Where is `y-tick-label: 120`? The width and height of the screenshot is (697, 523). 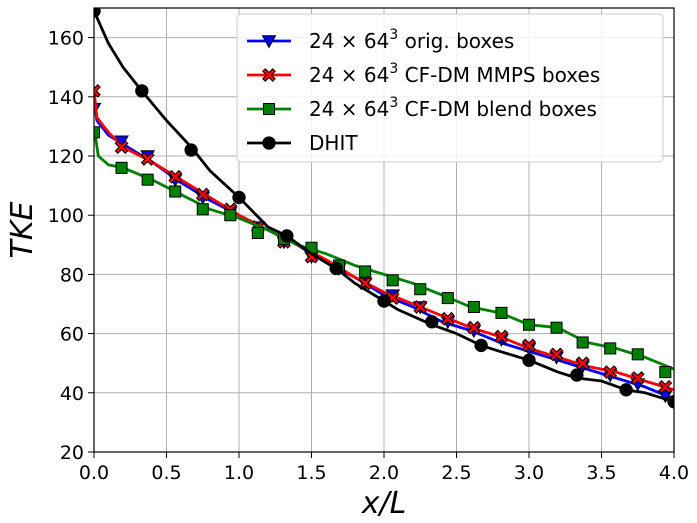
y-tick-label: 120 is located at coordinates (66, 157).